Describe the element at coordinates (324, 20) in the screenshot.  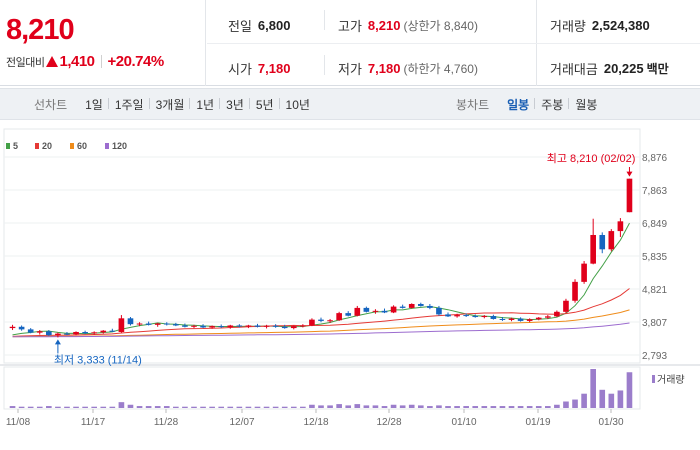
I see `divider` at that location.